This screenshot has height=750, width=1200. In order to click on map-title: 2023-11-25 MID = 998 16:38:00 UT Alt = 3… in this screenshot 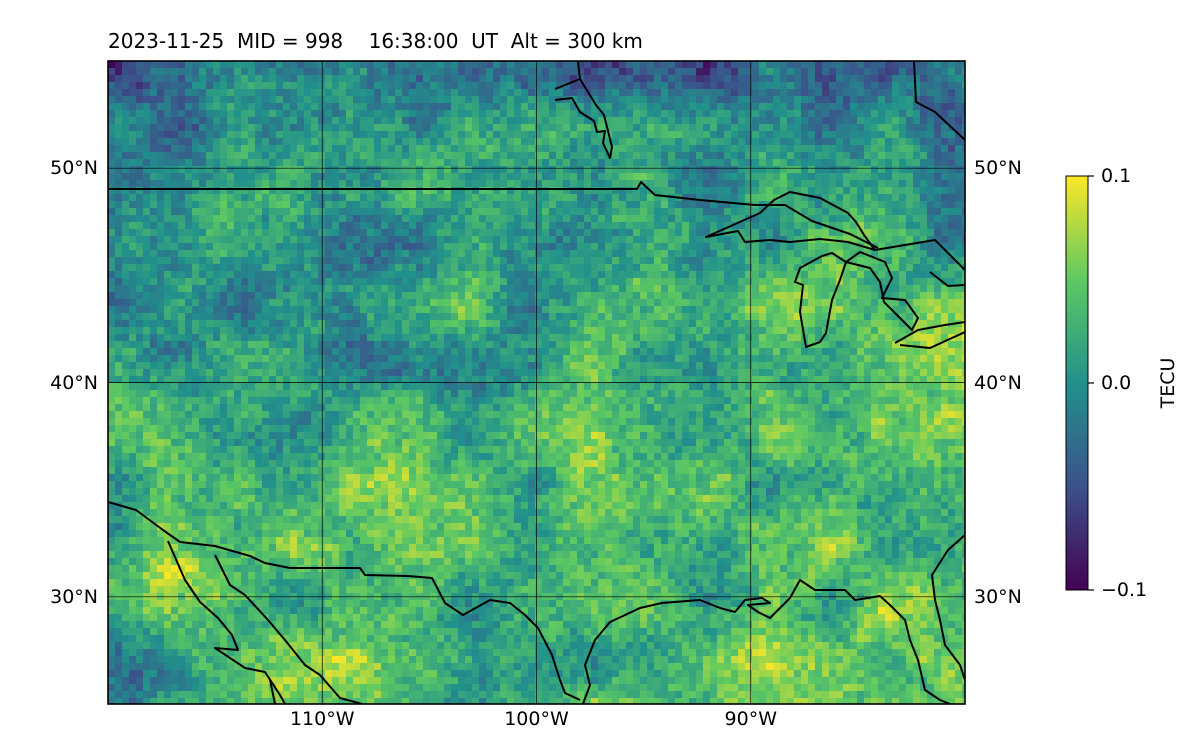, I will do `click(375, 41)`.